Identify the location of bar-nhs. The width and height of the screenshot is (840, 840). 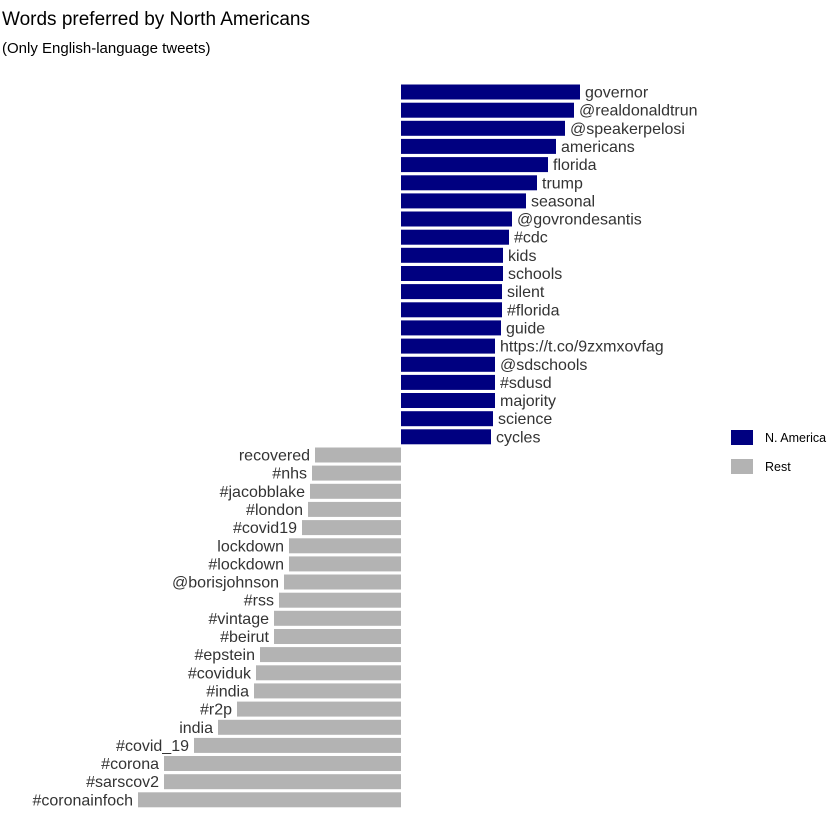
(356, 473).